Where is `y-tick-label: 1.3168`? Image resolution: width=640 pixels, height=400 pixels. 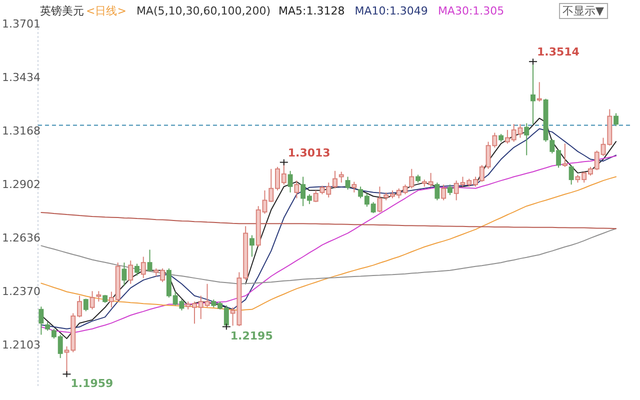 y-tick-label: 1.3168 is located at coordinates (21, 131).